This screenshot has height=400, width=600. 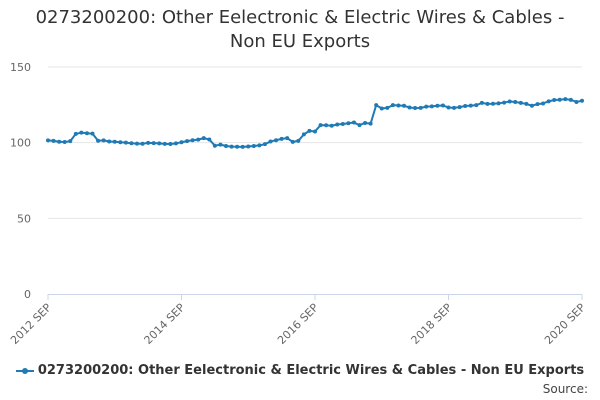 What do you see at coordinates (565, 389) in the screenshot?
I see `source-label: Source:` at bounding box center [565, 389].